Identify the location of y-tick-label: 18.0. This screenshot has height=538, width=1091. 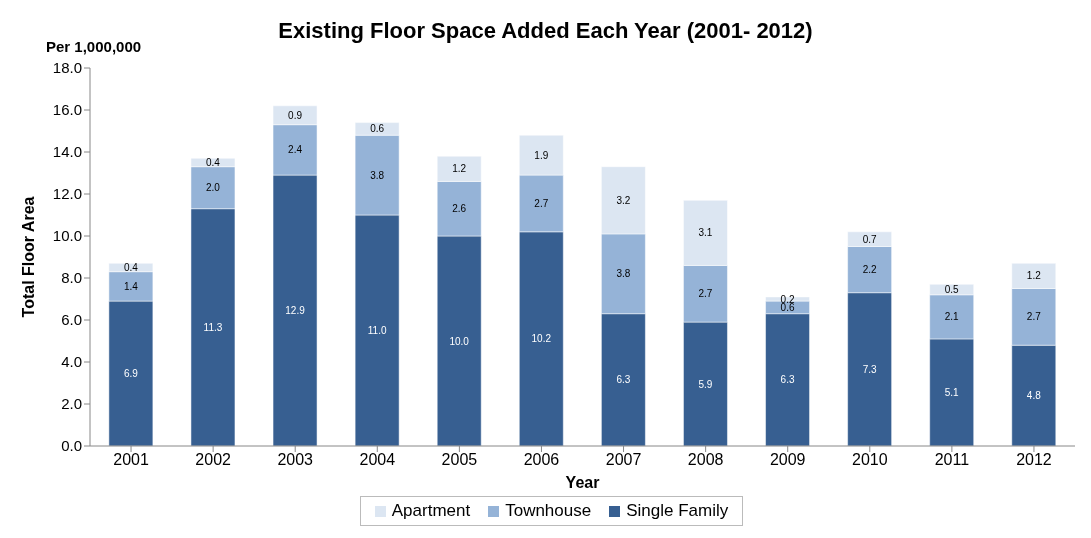
(67, 68).